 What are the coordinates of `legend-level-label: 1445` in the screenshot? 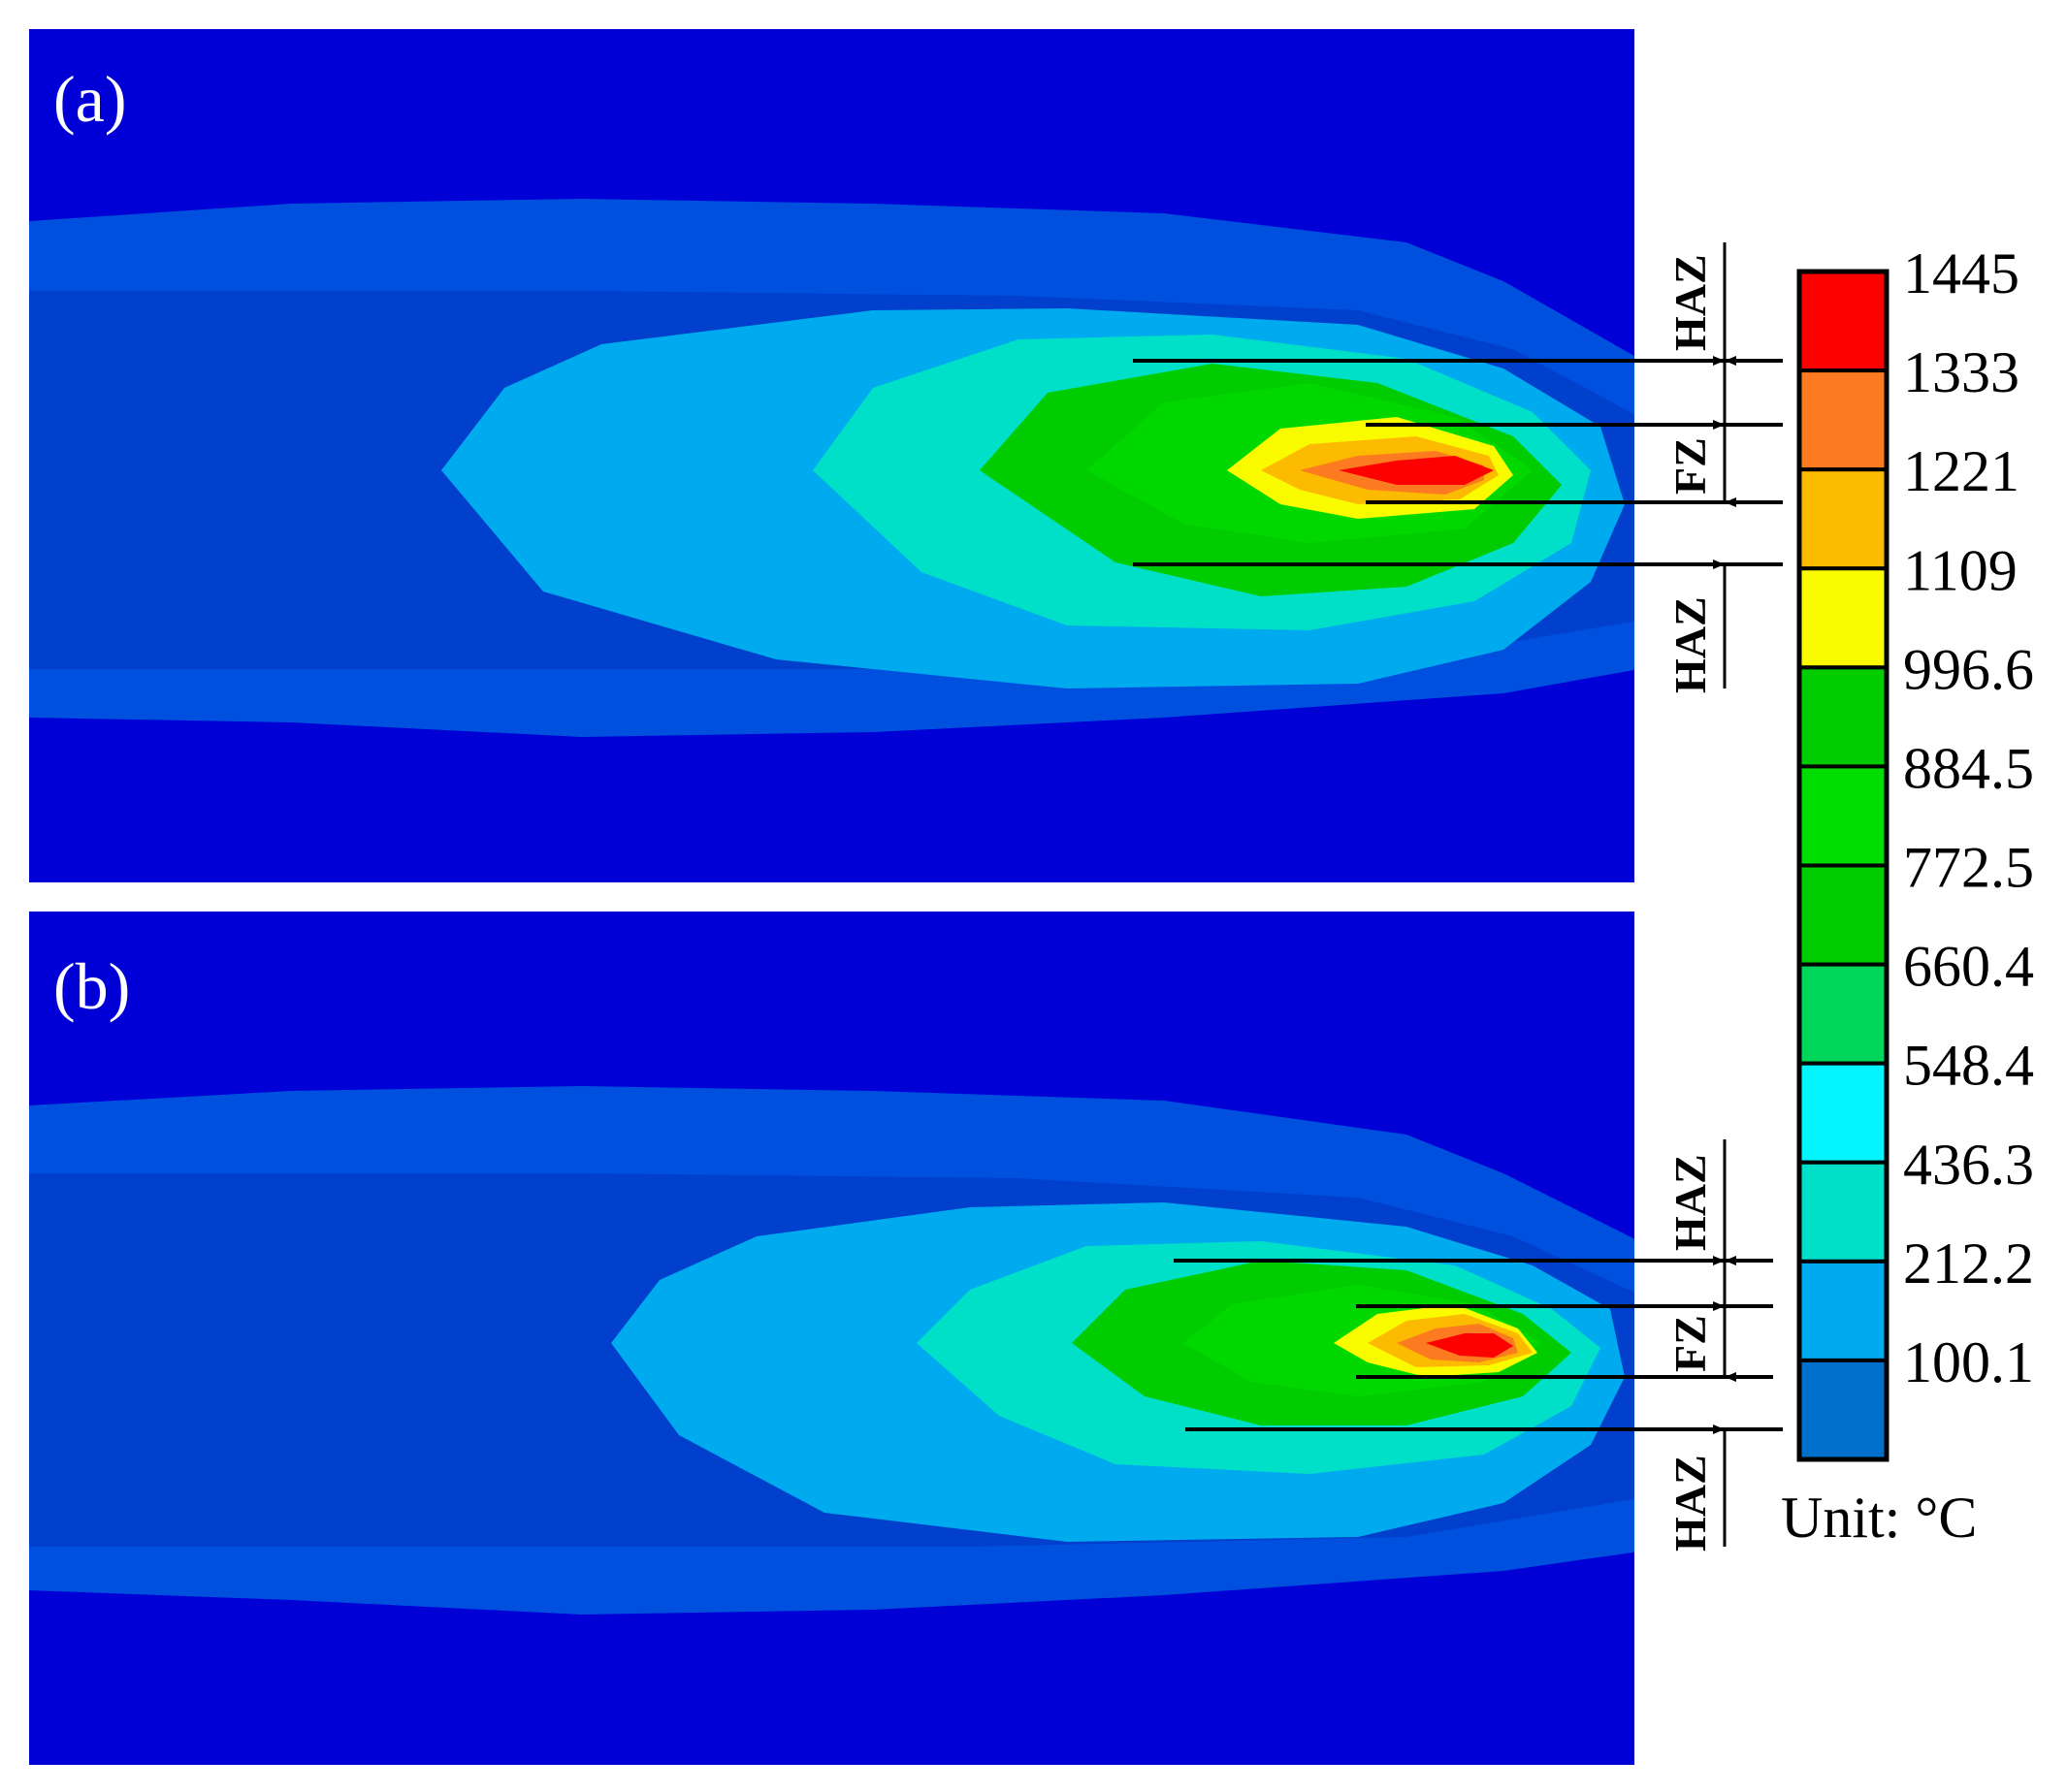 It's located at (1961, 273).